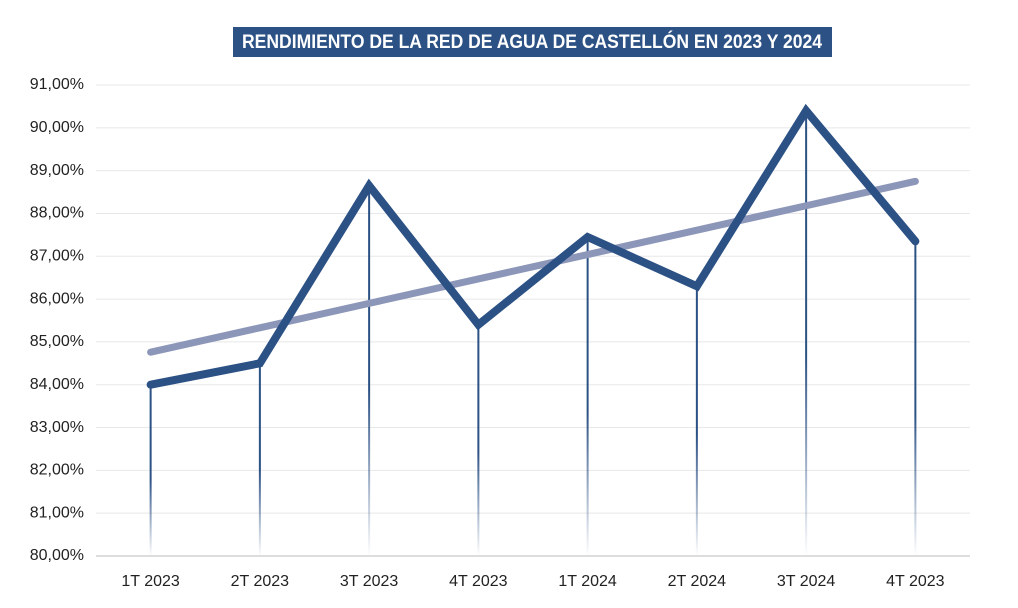 The width and height of the screenshot is (1018, 608). Describe the element at coordinates (587, 581) in the screenshot. I see `x-tick-label: 1T 2024` at that location.